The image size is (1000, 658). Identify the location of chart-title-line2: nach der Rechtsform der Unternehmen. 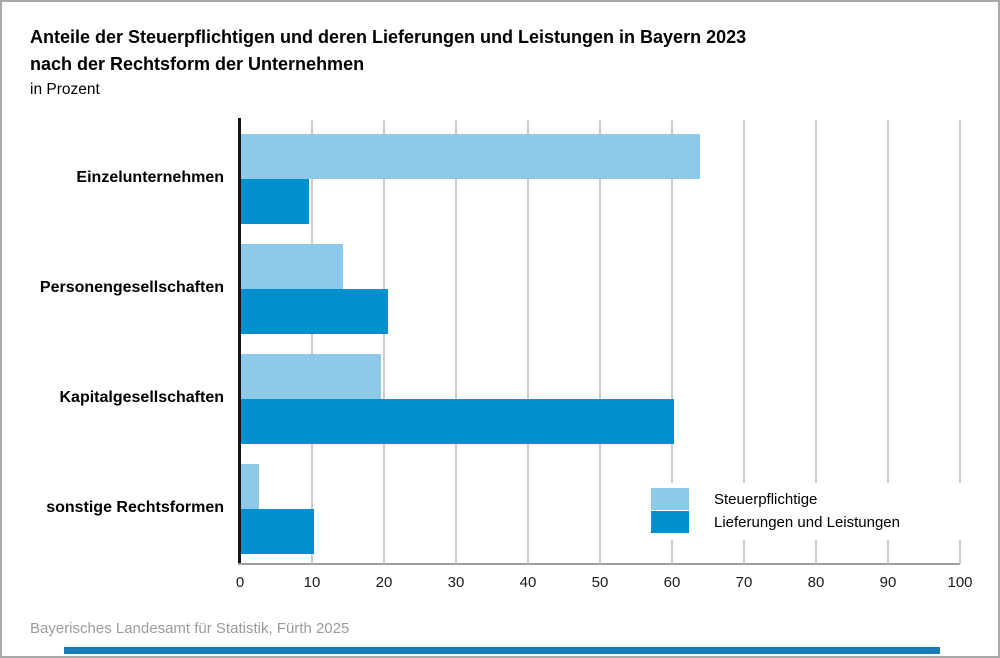
(197, 64).